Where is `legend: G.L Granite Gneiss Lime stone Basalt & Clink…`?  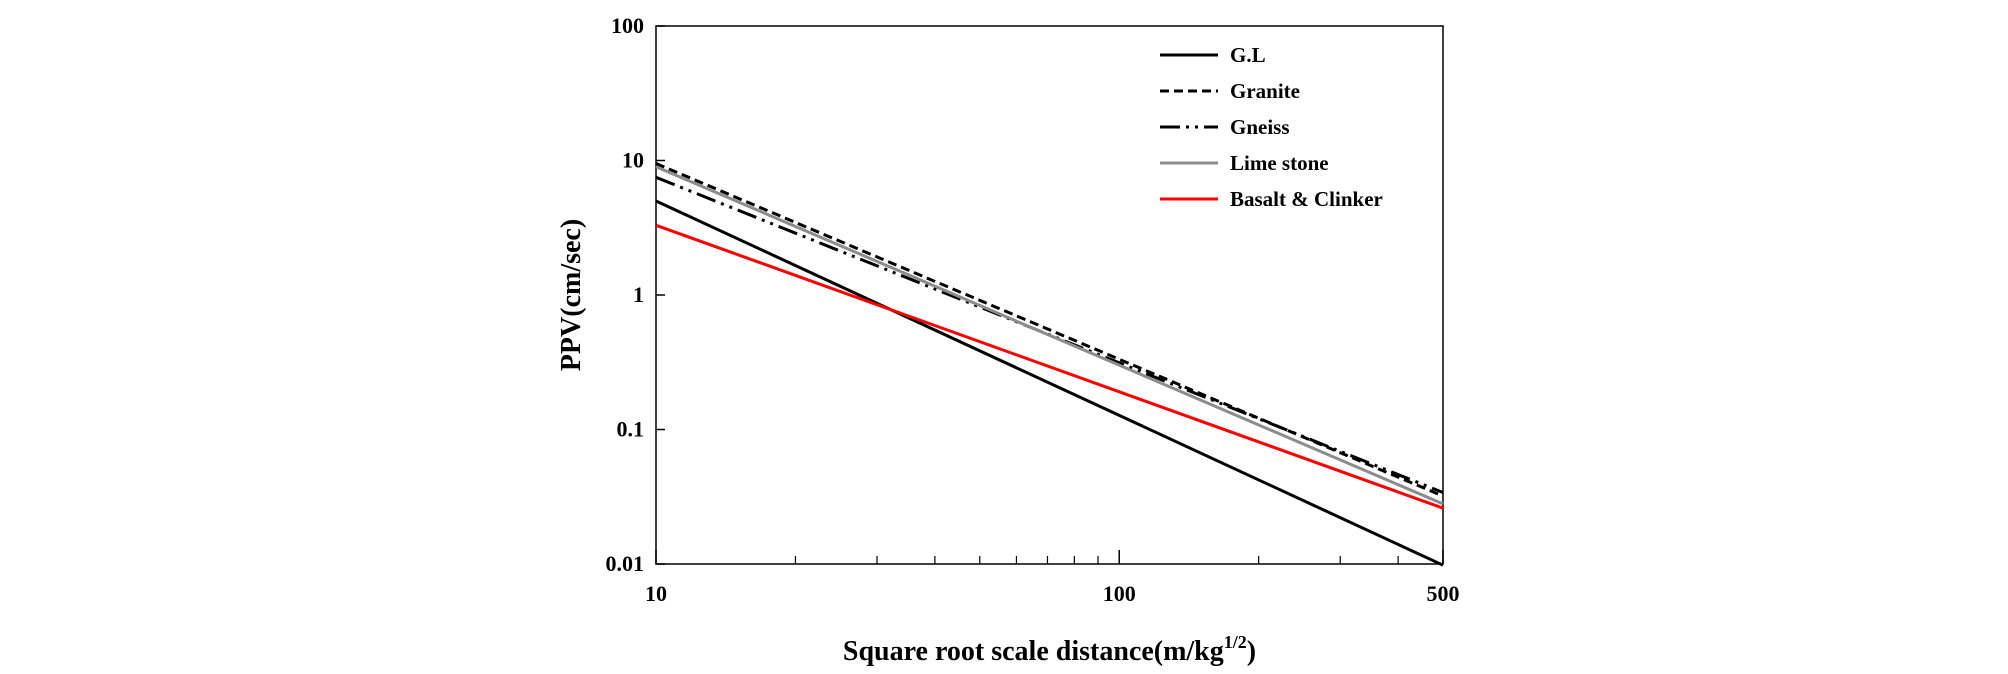
legend: G.L Granite Gneiss Lime stone Basalt & Clink… is located at coordinates (1271, 127).